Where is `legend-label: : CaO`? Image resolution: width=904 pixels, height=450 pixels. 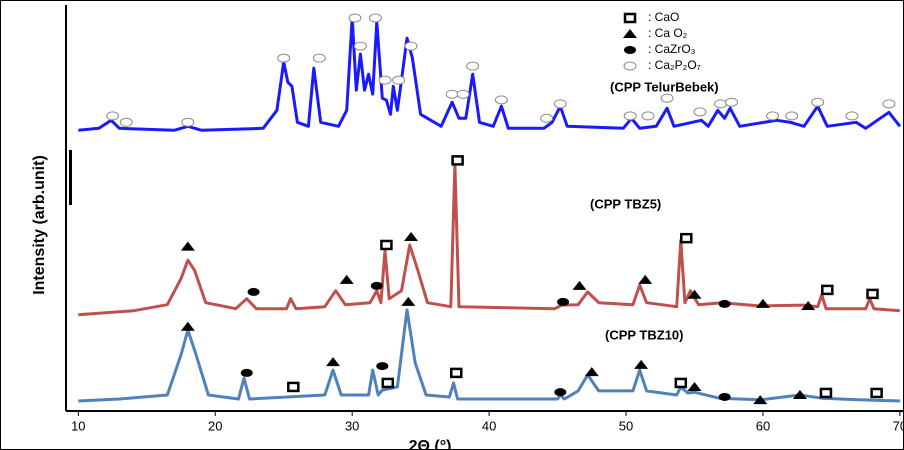 legend-label: : CaO is located at coordinates (663, 17).